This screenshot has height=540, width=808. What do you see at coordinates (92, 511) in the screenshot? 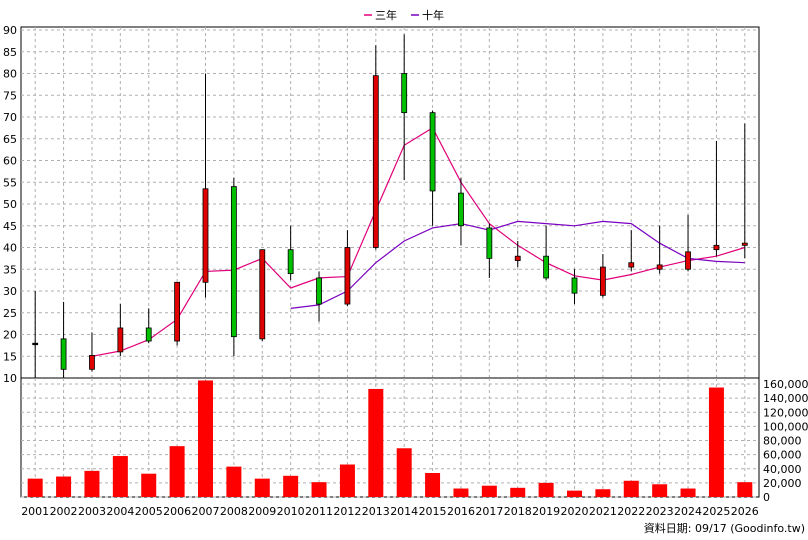
I see `x-tick-label: 2003` at bounding box center [92, 511].